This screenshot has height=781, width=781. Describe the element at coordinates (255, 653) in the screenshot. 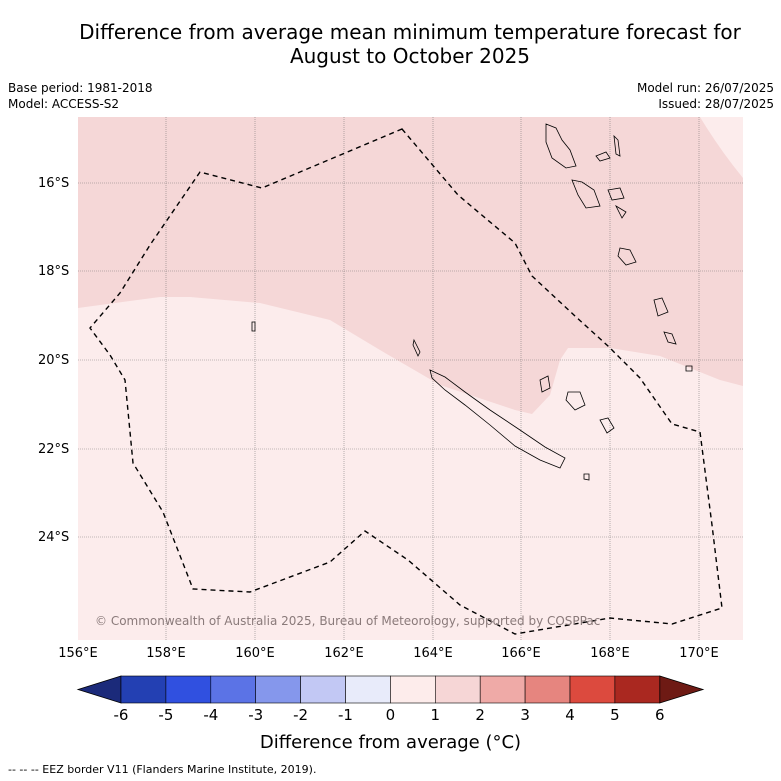

I see `lon-label-160e: 160°E` at that location.